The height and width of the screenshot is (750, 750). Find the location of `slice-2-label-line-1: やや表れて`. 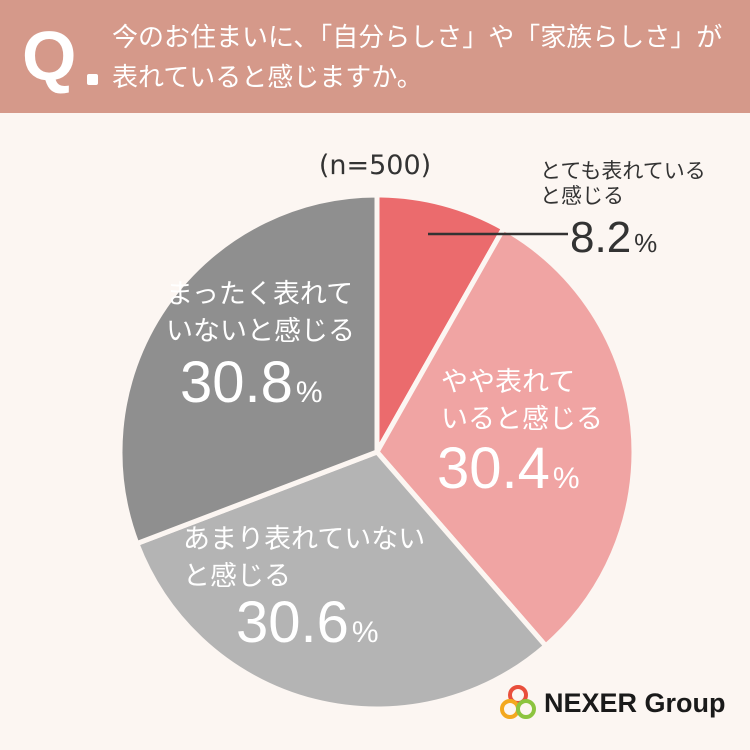

slice-2-label-line-1: やや表れて is located at coordinates (508, 382).